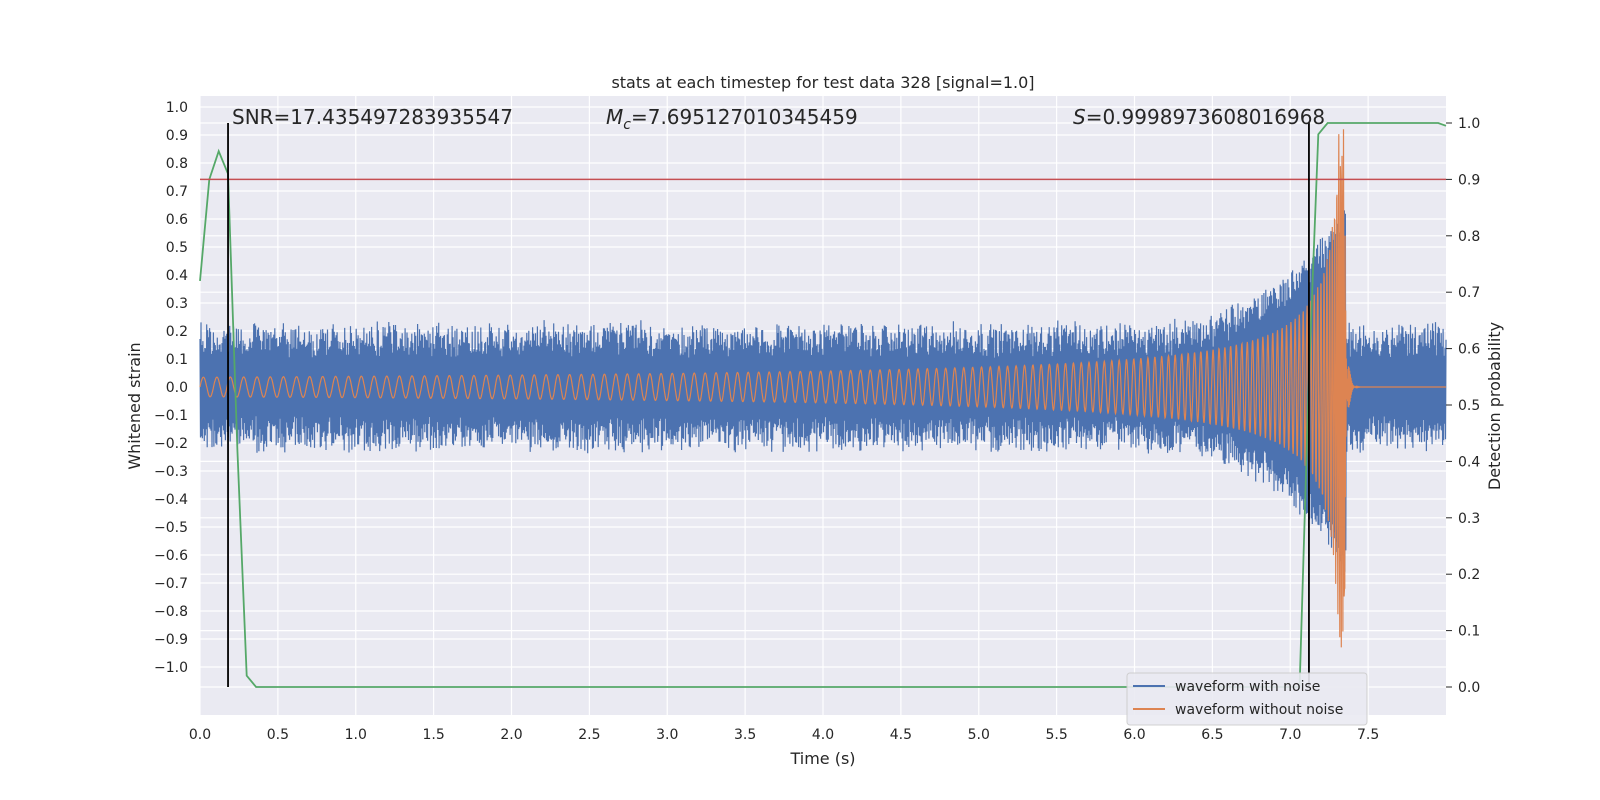 The width and height of the screenshot is (1600, 800). Describe the element at coordinates (1469, 575) in the screenshot. I see `y2-tick-label: 0.2` at that location.